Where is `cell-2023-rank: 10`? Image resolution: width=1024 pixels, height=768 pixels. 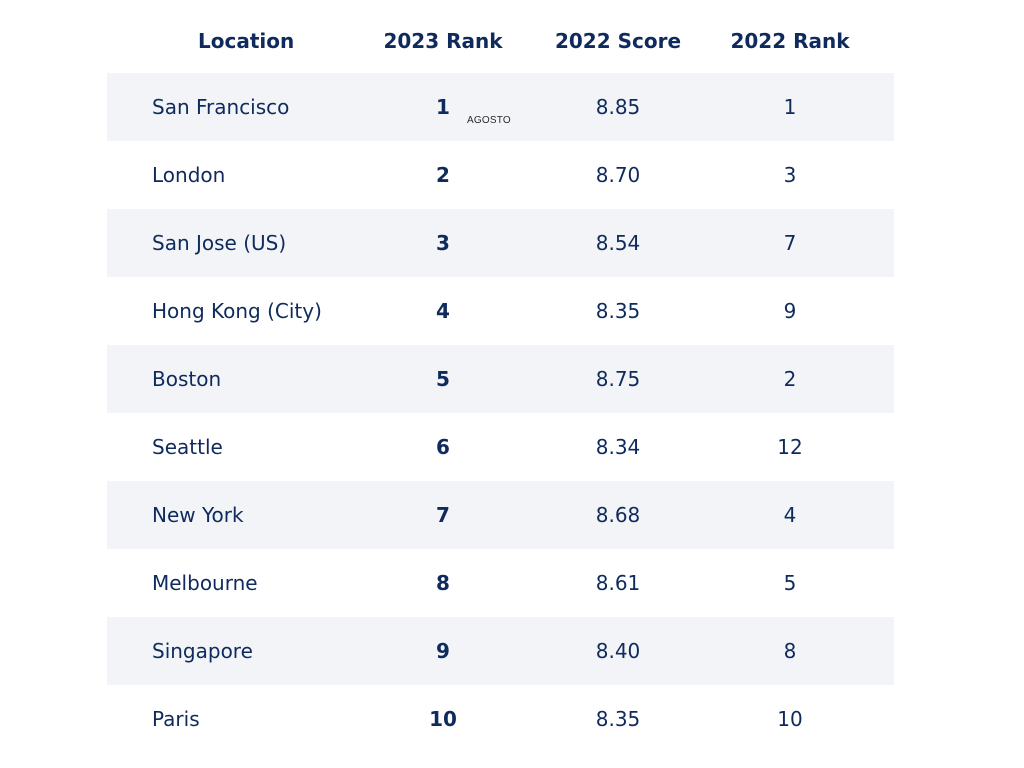
cell-2023-rank: 10 is located at coordinates (443, 719).